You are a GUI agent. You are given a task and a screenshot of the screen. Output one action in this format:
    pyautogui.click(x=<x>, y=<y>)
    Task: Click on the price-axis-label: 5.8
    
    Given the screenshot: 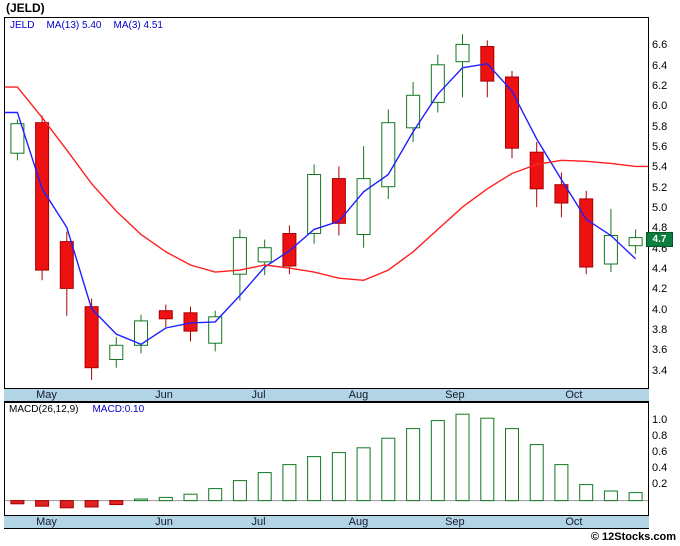 What is the action you would take?
    pyautogui.click(x=660, y=126)
    